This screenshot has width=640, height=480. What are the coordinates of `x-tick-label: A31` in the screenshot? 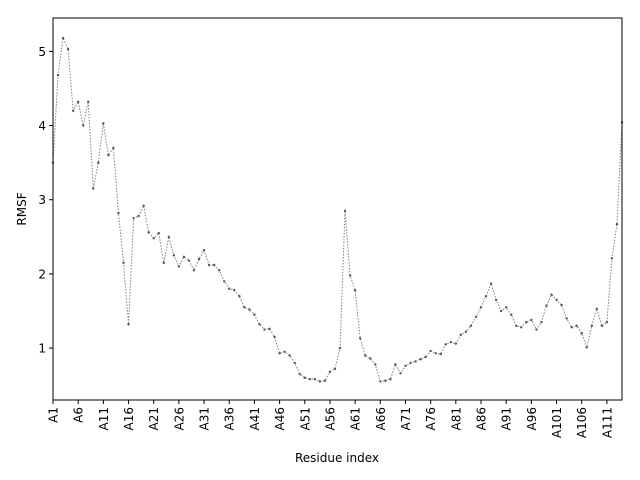 It's located at (205, 418).